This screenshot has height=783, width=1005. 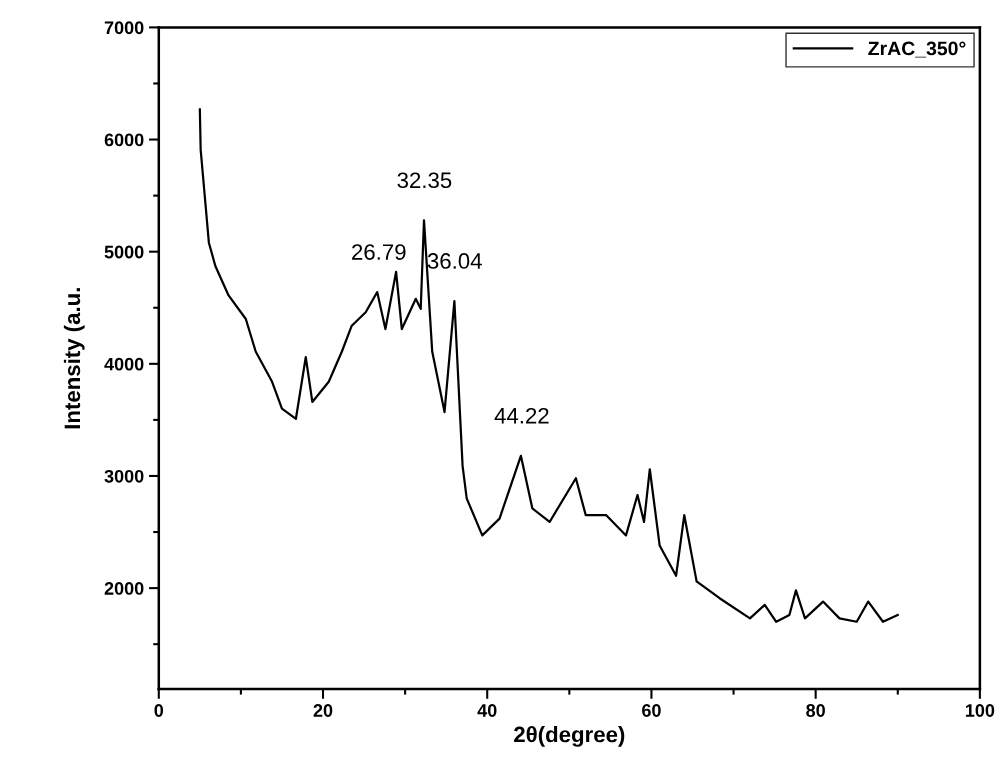 What do you see at coordinates (124, 588) in the screenshot?
I see `y-tick-label: 2000` at bounding box center [124, 588].